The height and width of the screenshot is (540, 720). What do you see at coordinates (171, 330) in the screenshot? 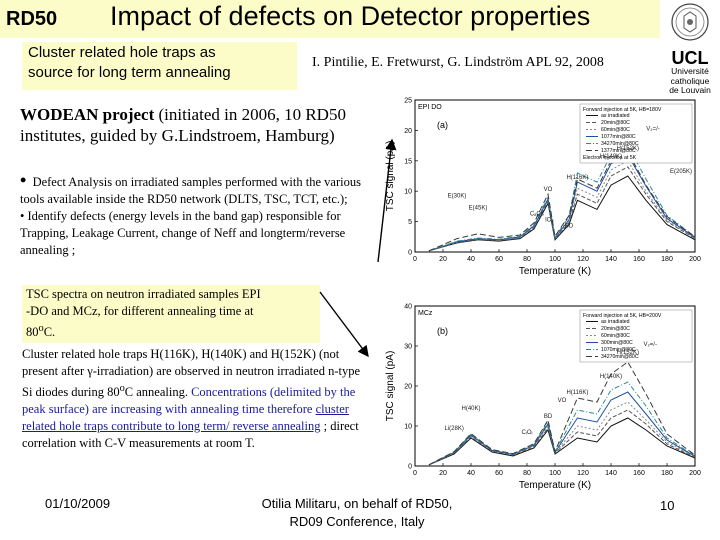
I see `tsc-note-line-3: 80oC.` at bounding box center [171, 330].